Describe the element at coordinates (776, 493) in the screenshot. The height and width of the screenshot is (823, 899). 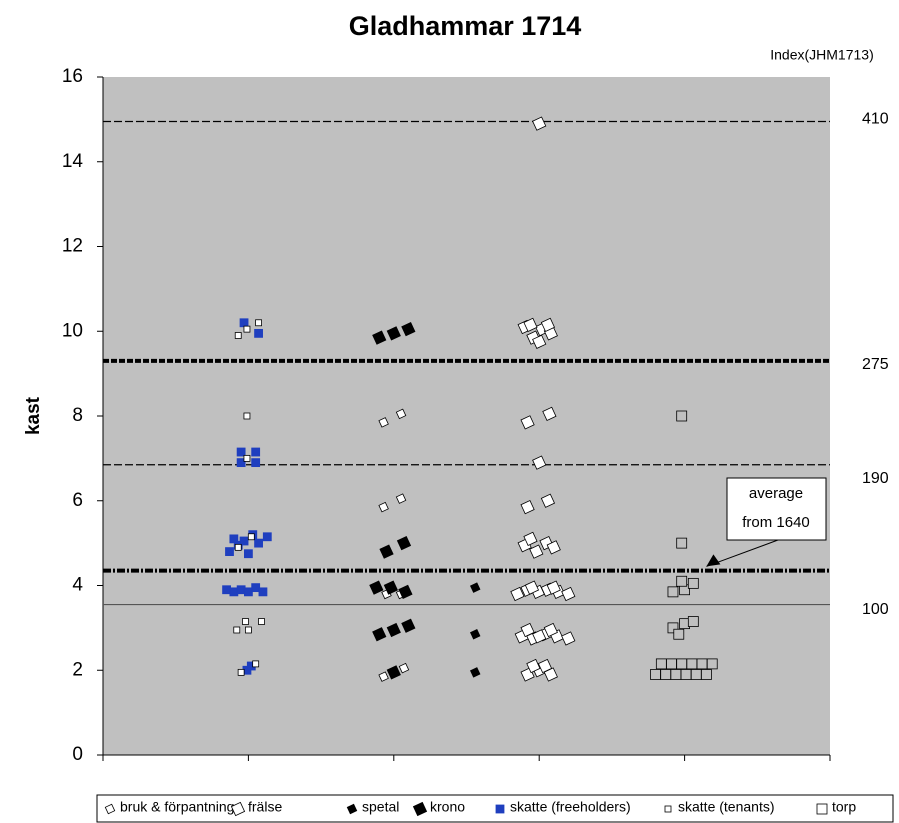
I see `annotation-text: average` at that location.